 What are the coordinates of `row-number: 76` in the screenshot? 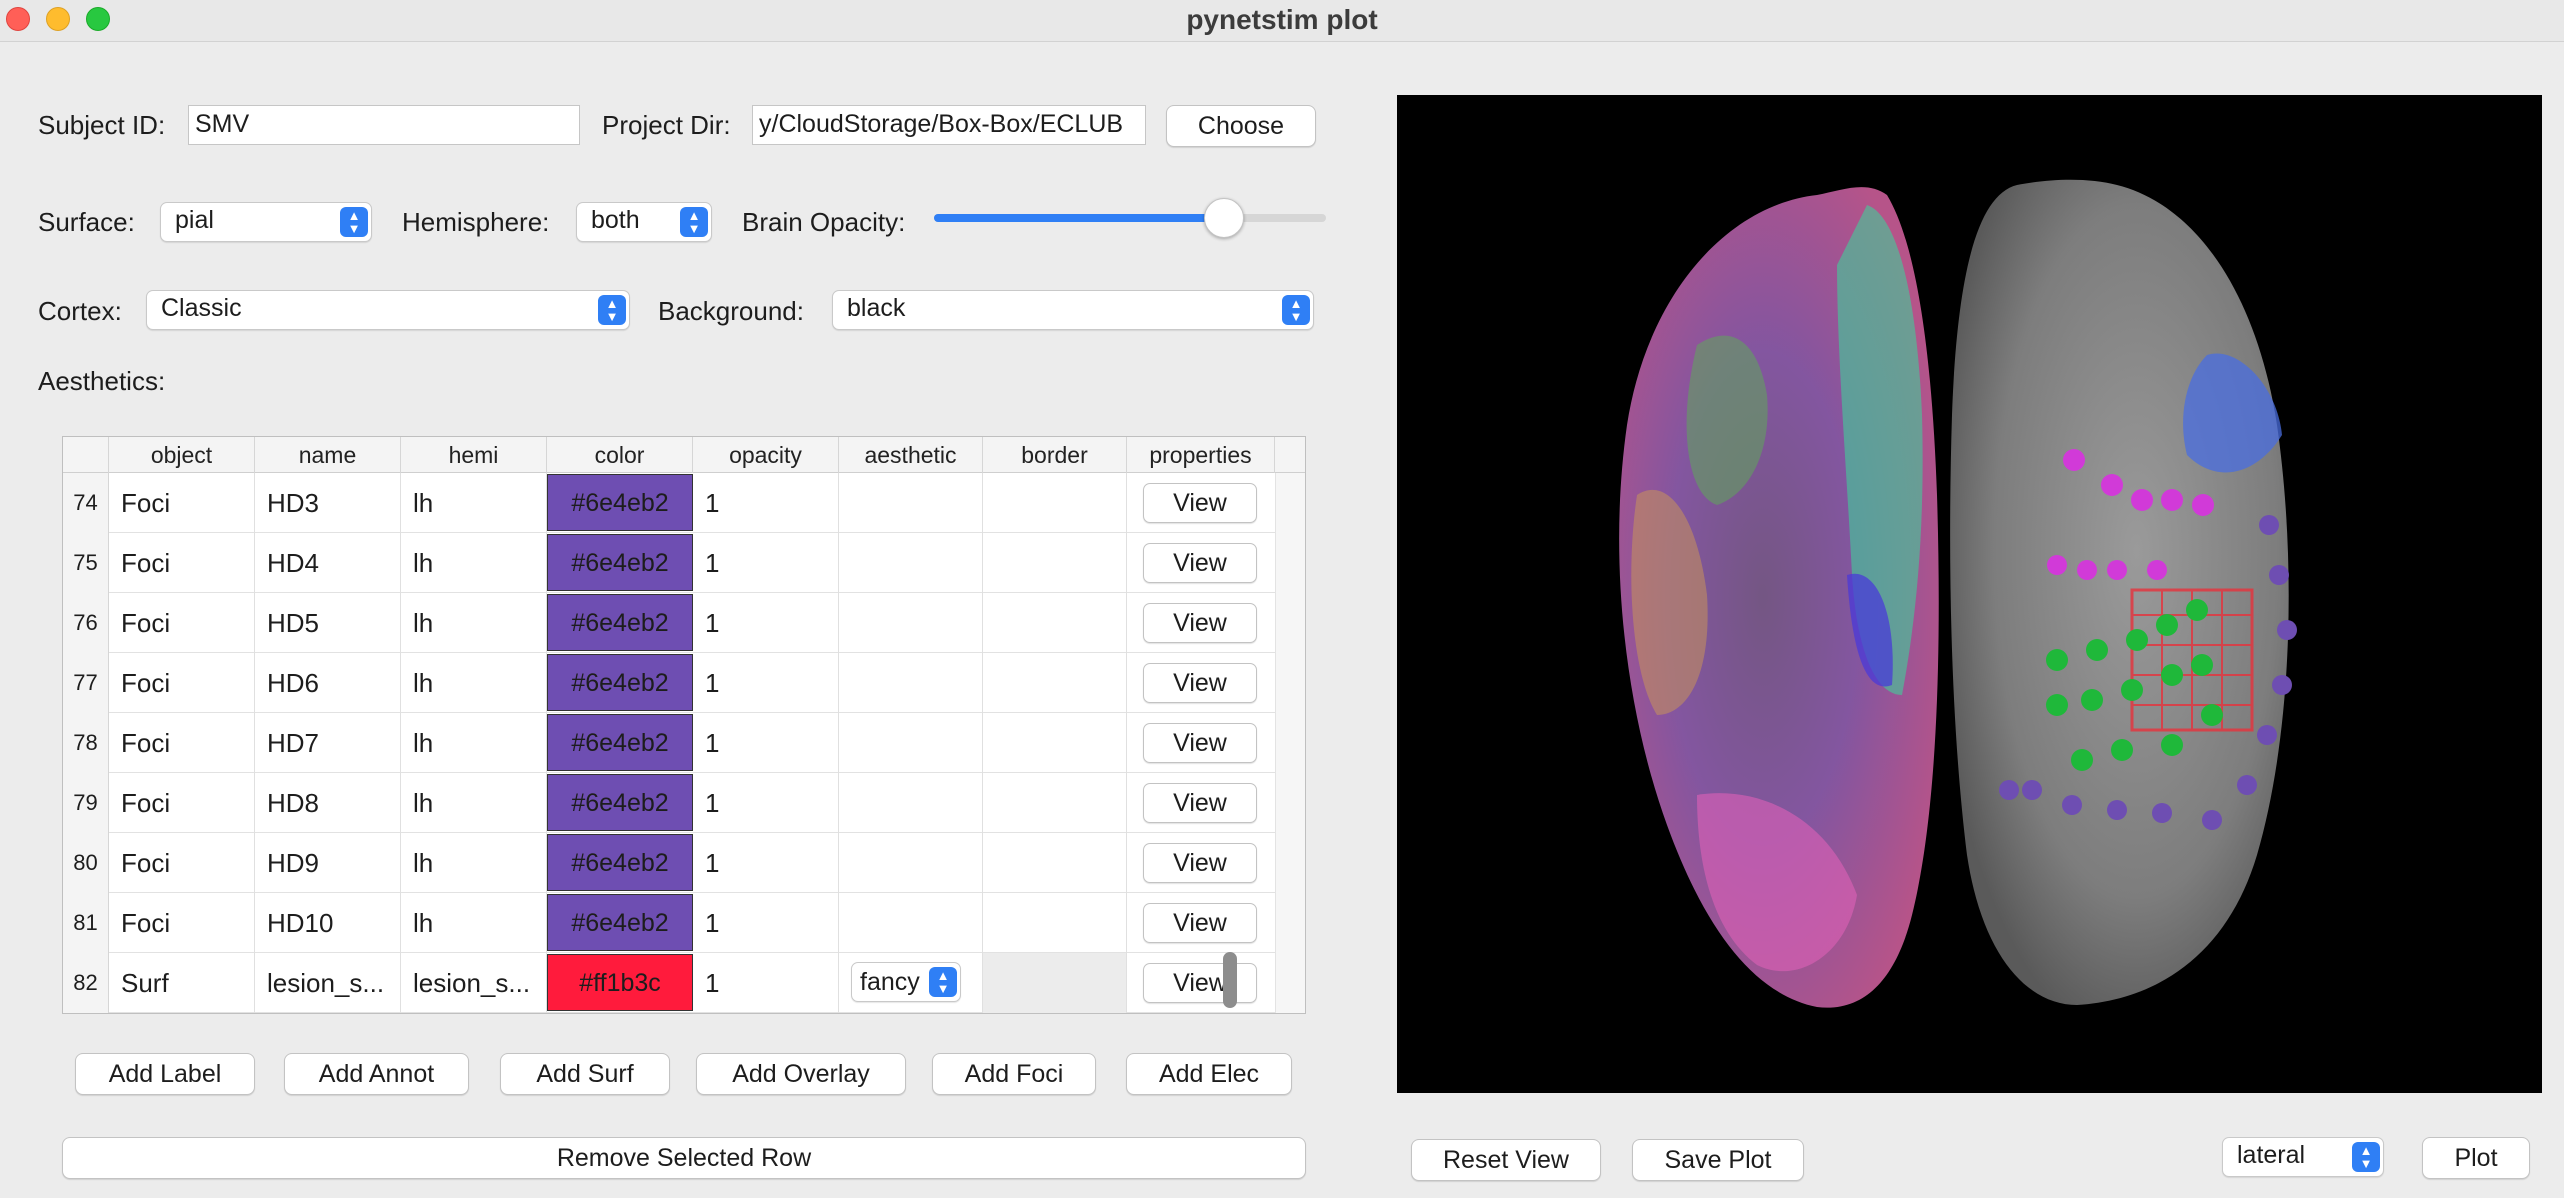 It's located at (86, 623).